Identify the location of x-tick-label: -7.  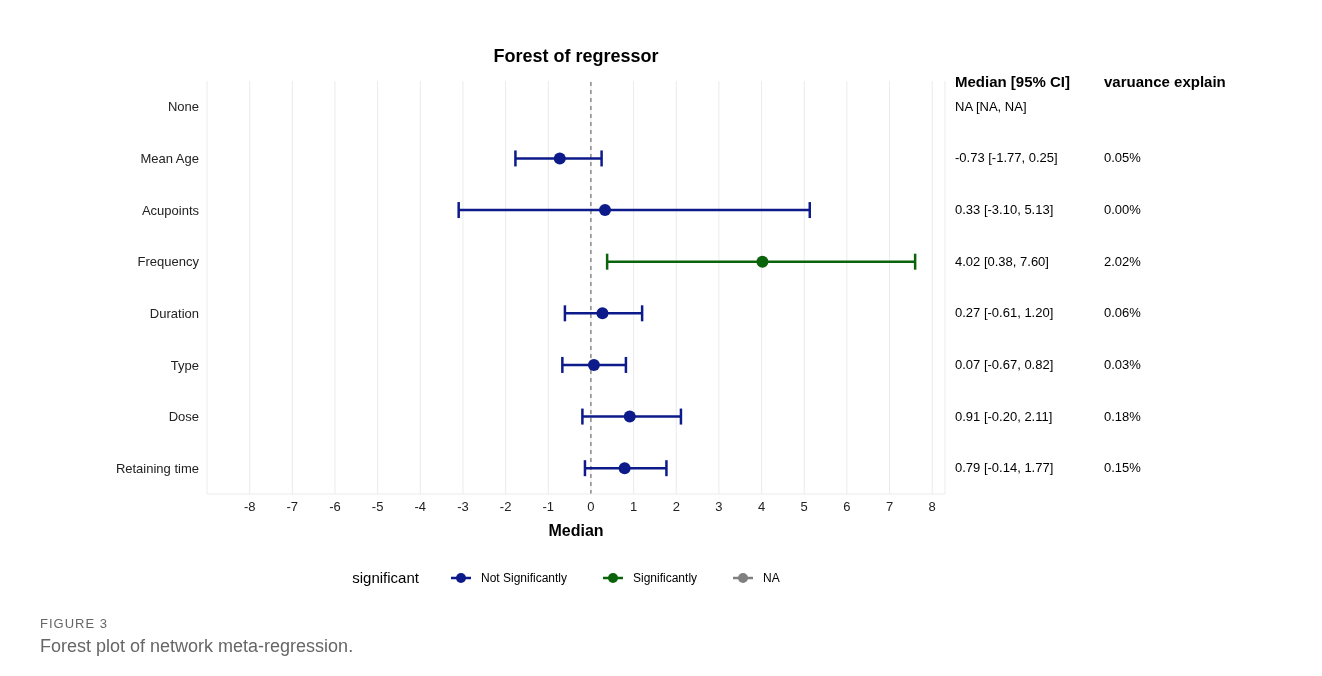
(292, 507).